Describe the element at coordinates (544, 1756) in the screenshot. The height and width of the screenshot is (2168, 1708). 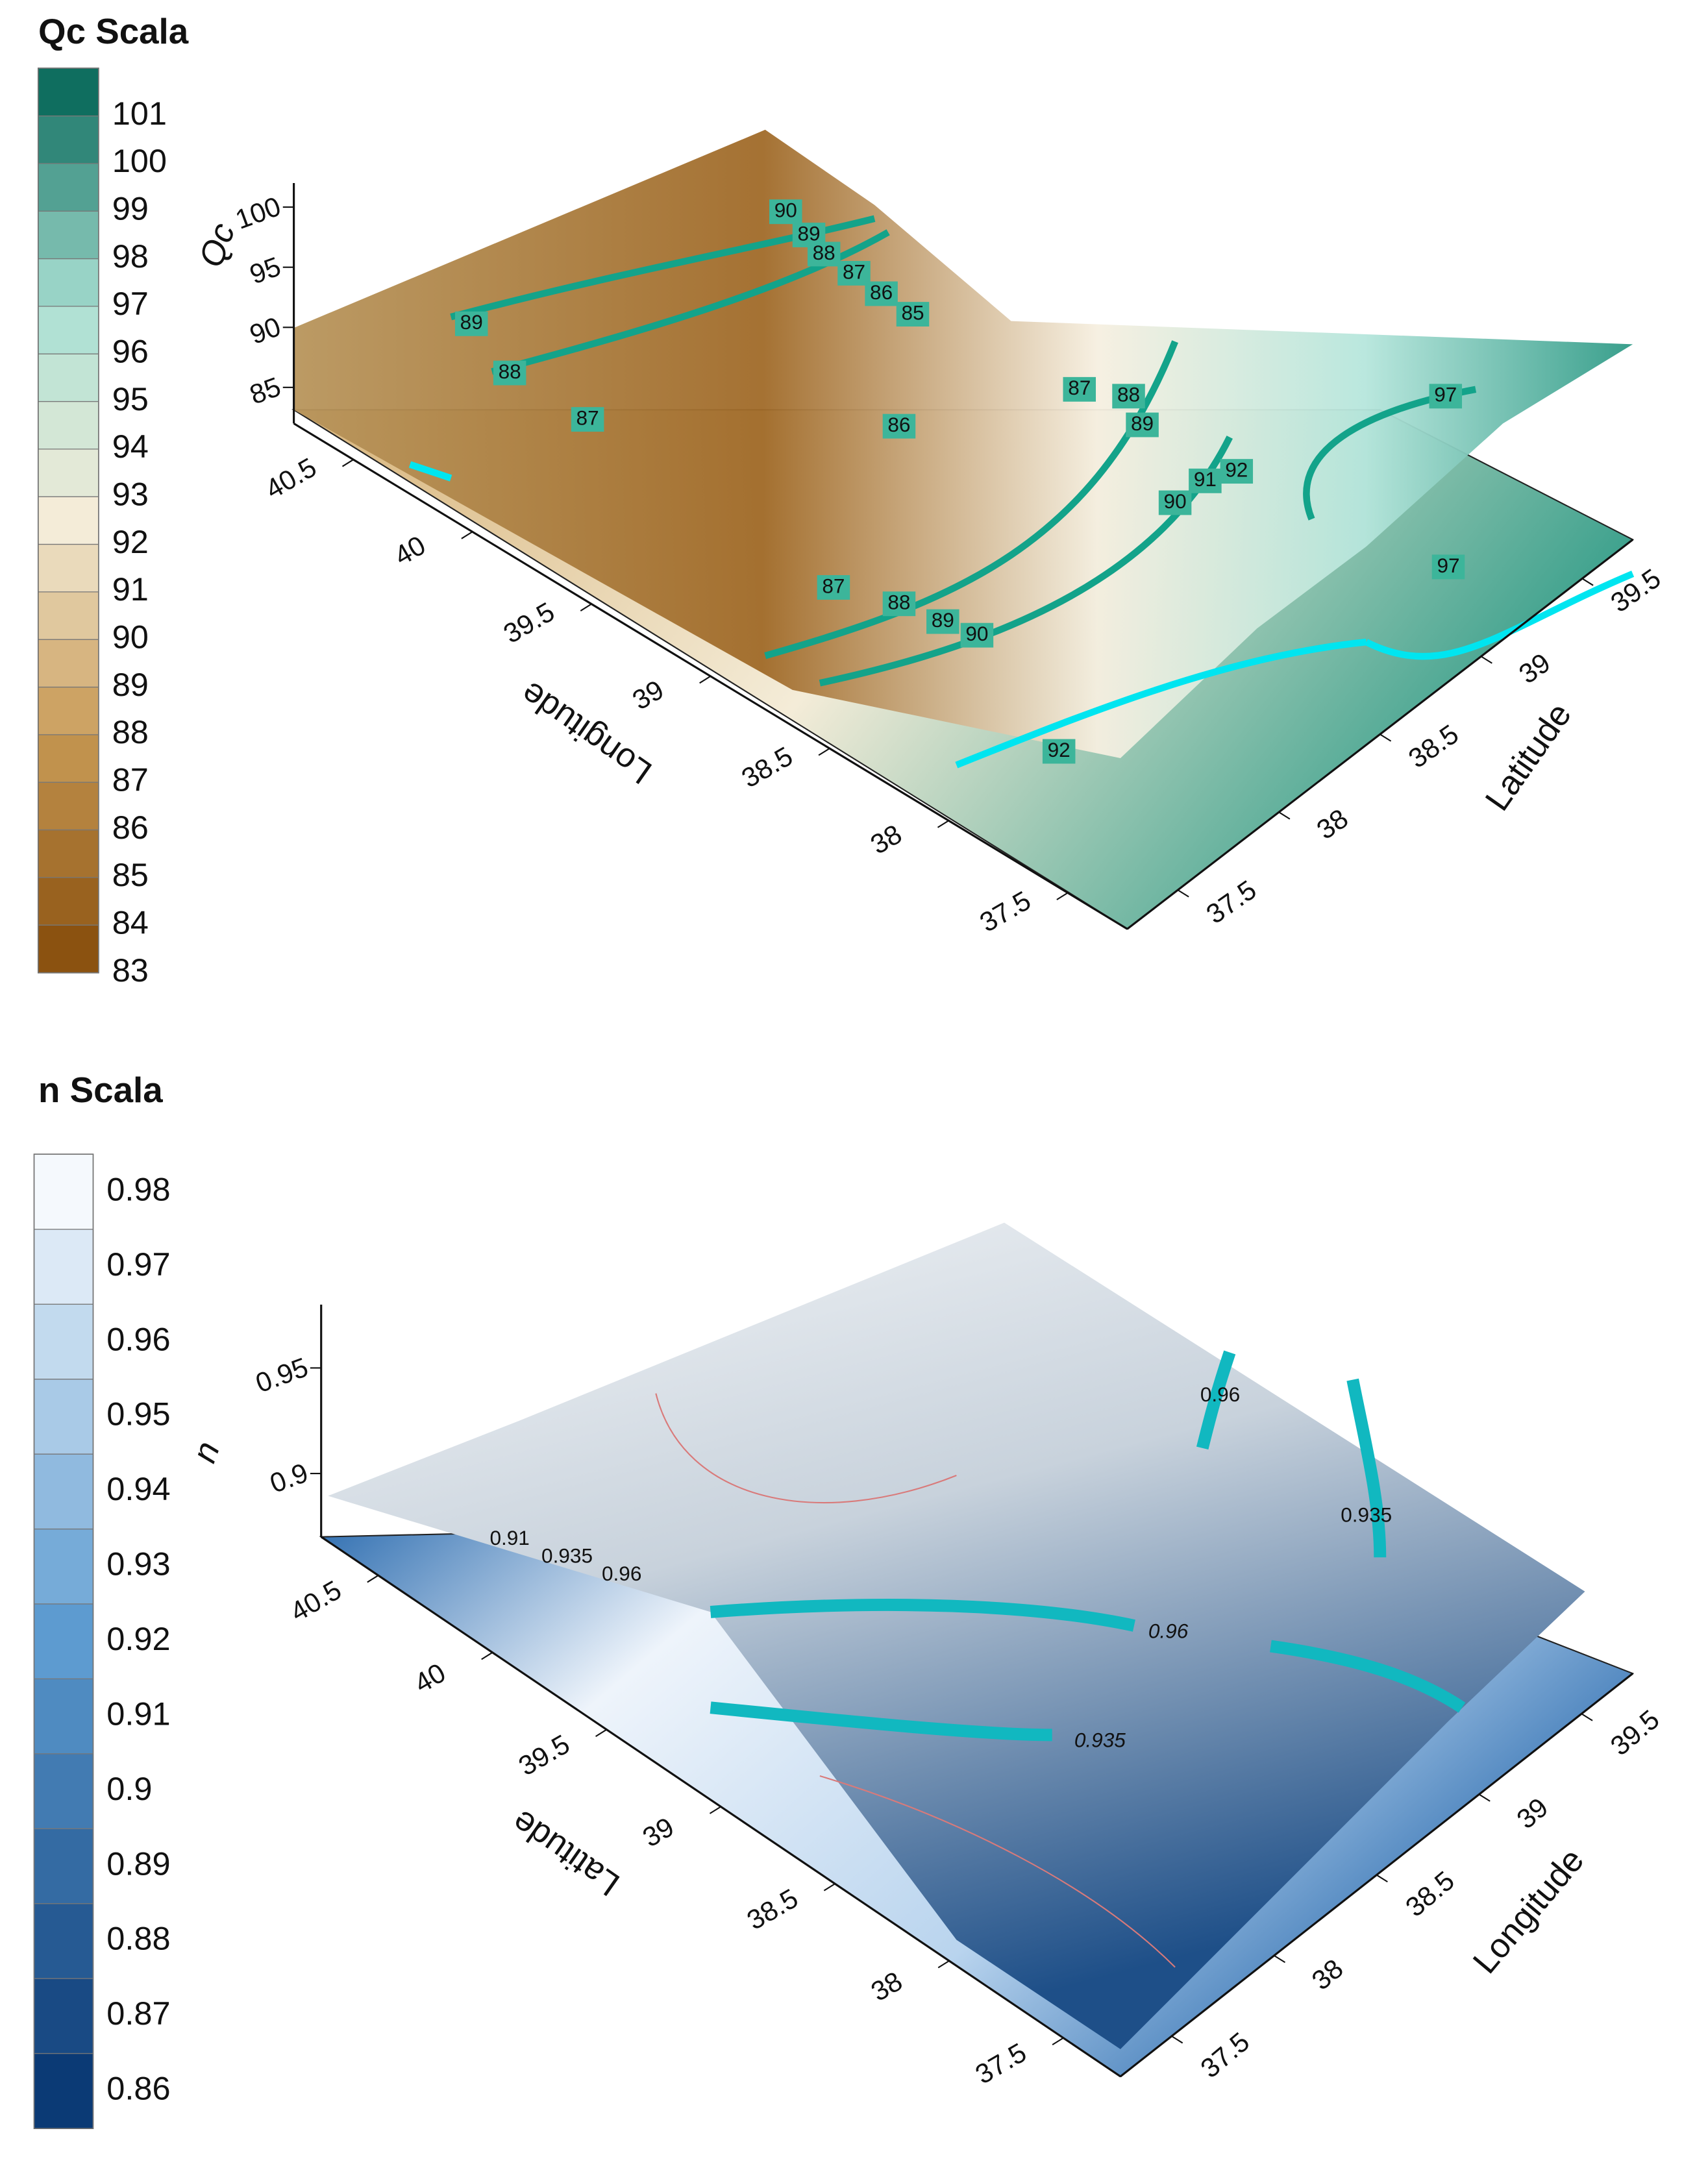
I see `x-tick-label: 39.5` at that location.